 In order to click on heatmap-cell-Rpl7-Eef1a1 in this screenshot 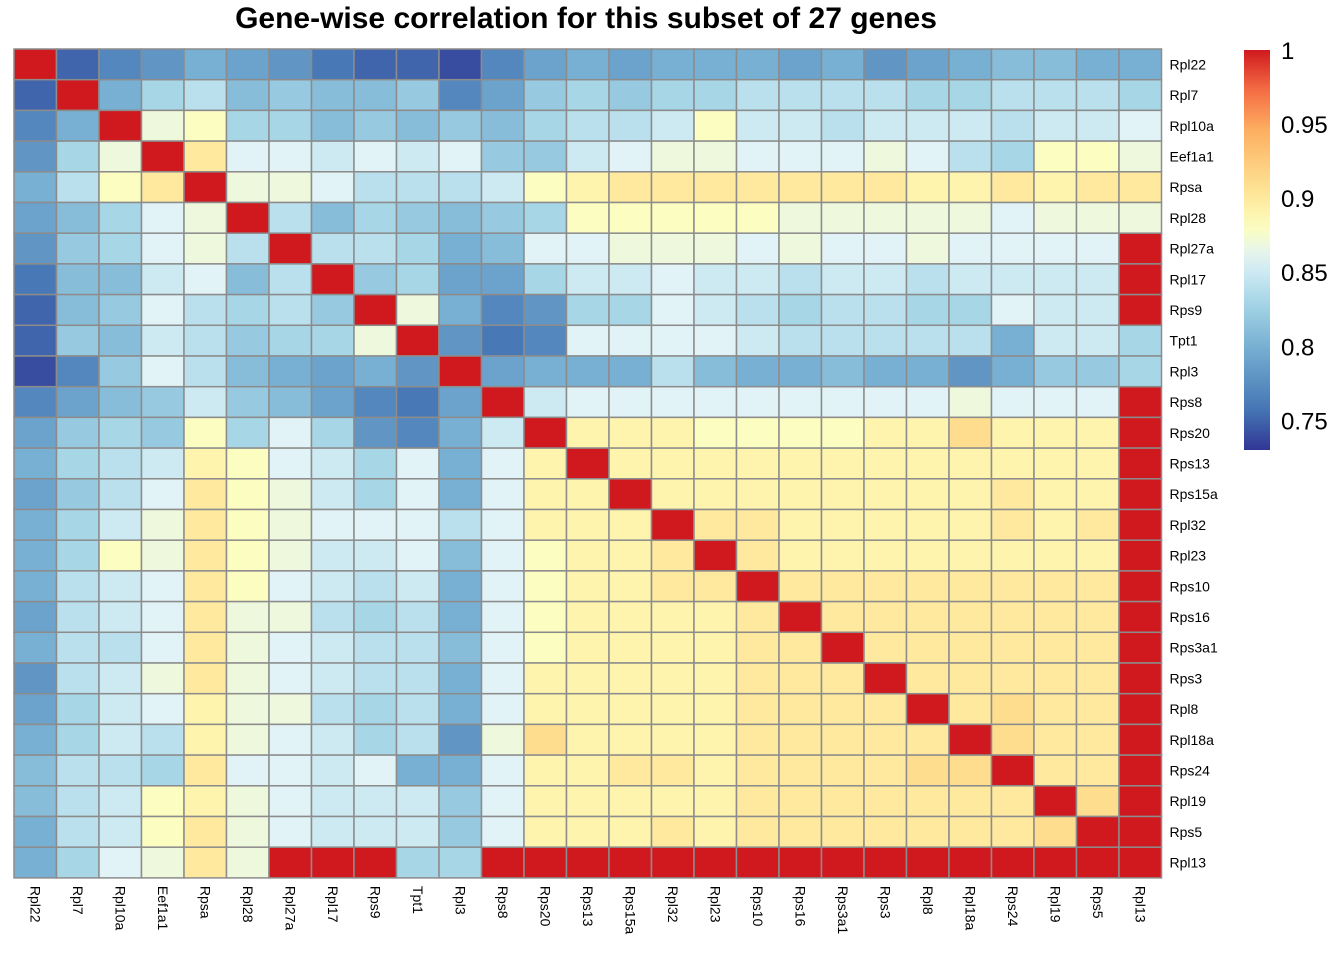, I will do `click(162, 95)`.